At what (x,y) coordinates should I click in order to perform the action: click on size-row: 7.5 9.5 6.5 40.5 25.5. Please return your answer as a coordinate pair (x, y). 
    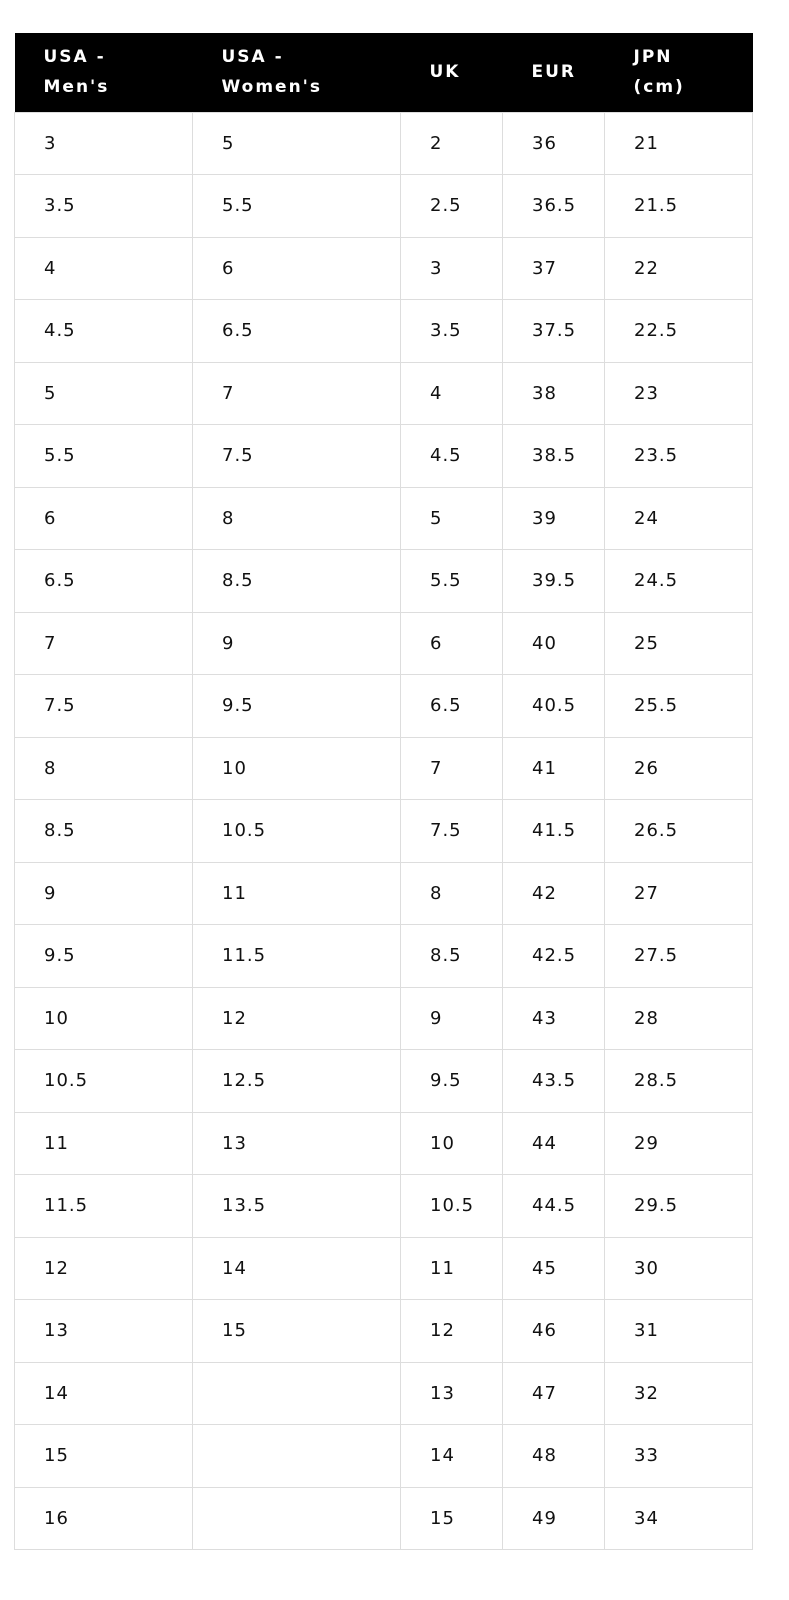
    Looking at the image, I should click on (383, 706).